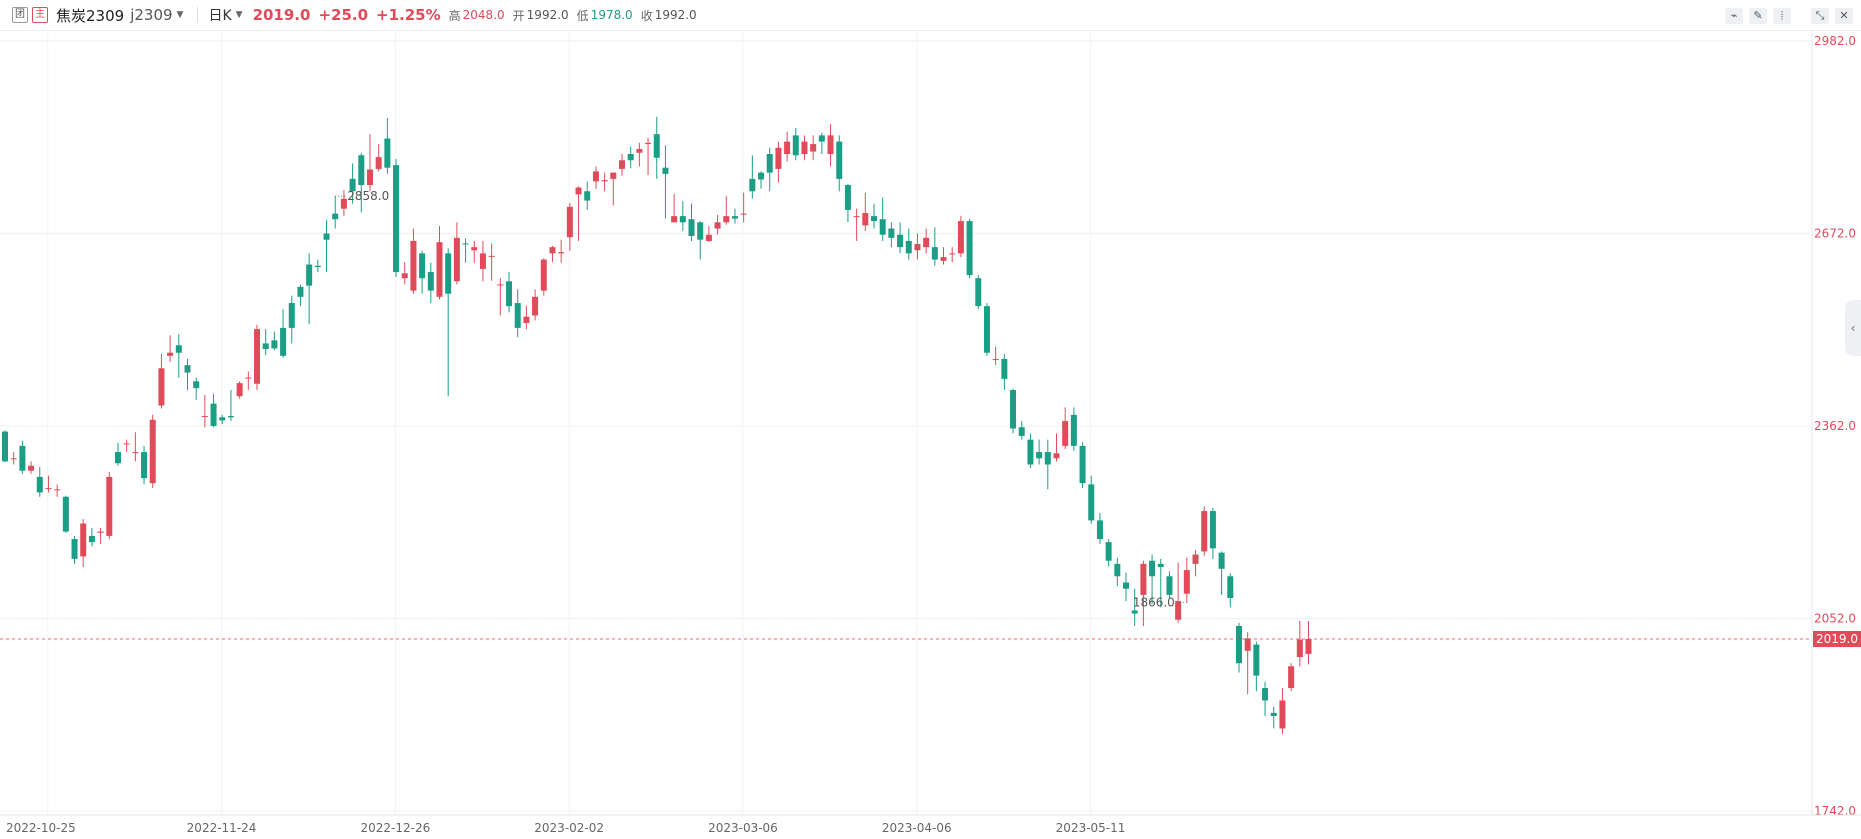  What do you see at coordinates (1758, 16) in the screenshot?
I see `brush-tool-icon: ✎` at bounding box center [1758, 16].